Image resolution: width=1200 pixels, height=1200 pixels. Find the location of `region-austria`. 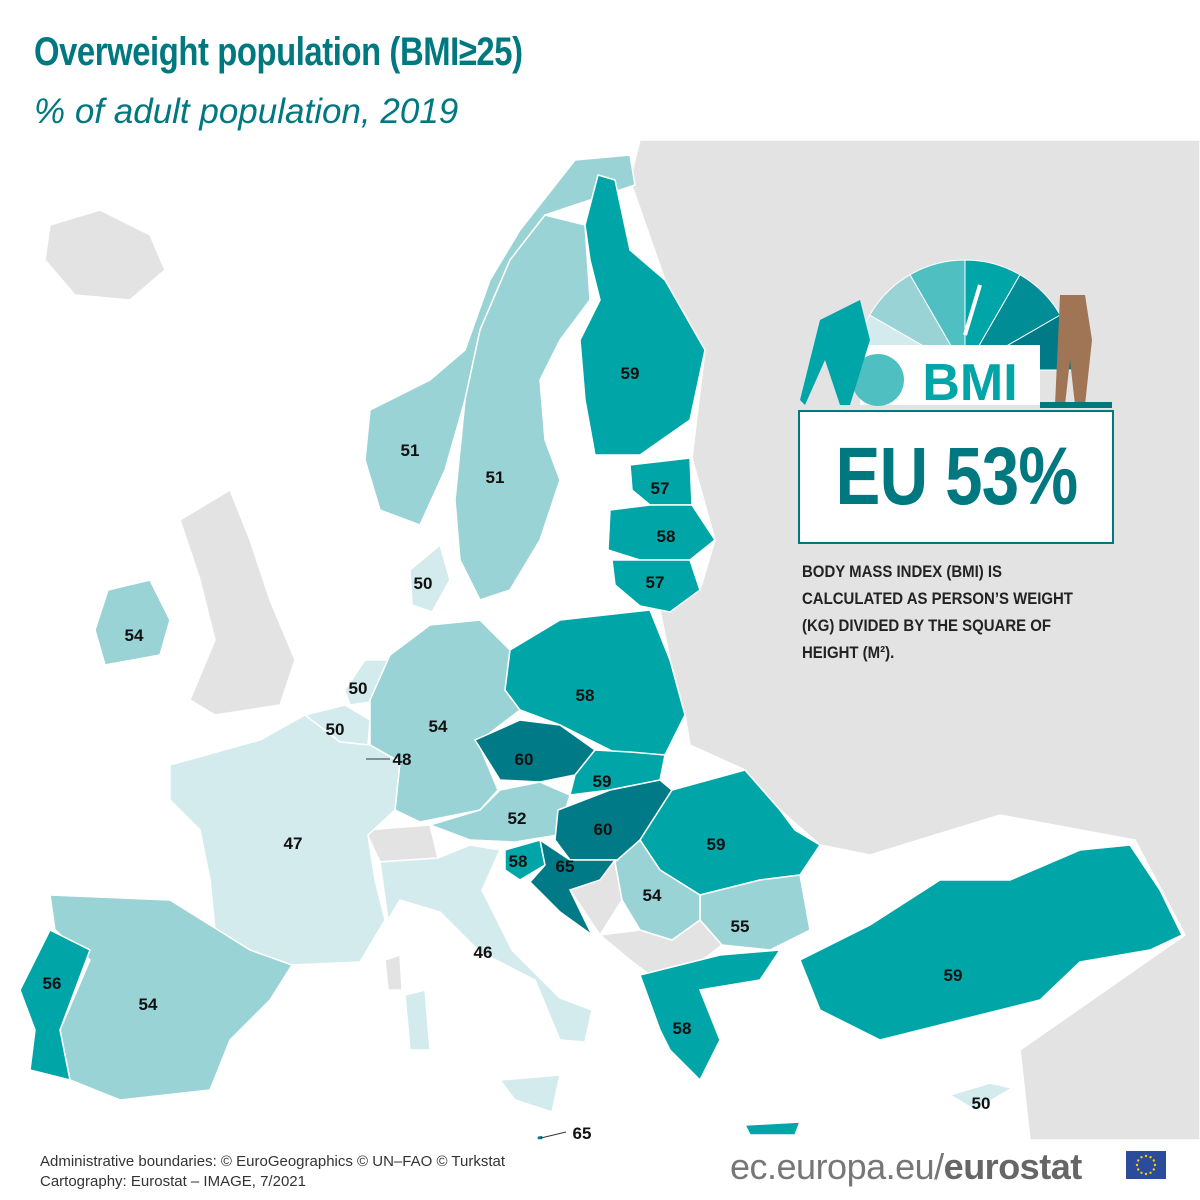

region-austria is located at coordinates (499, 812).